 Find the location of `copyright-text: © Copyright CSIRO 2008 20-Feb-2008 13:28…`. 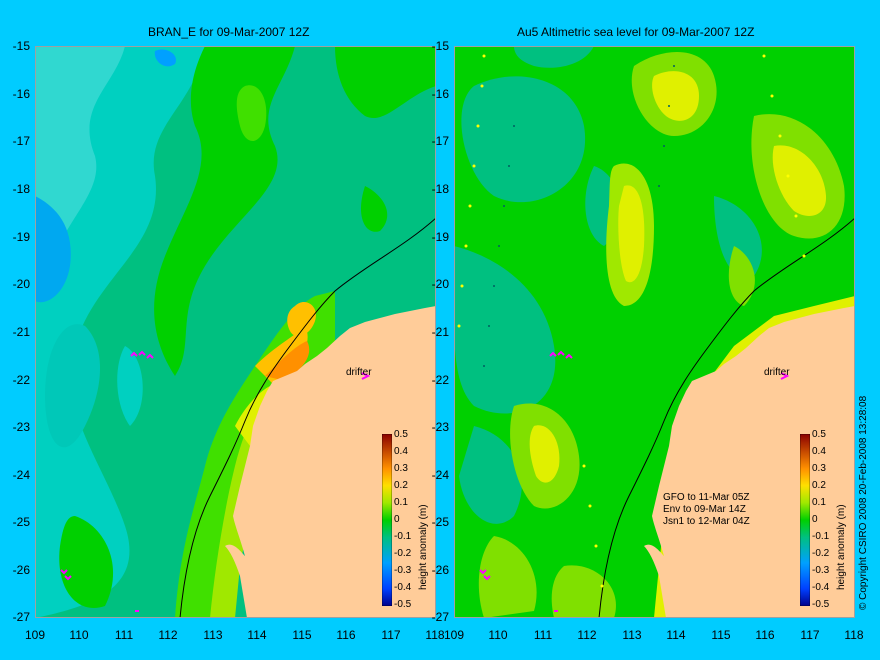

copyright-text: © Copyright CSIRO 2008 20-Feb-2008 13:28… is located at coordinates (863, 502).